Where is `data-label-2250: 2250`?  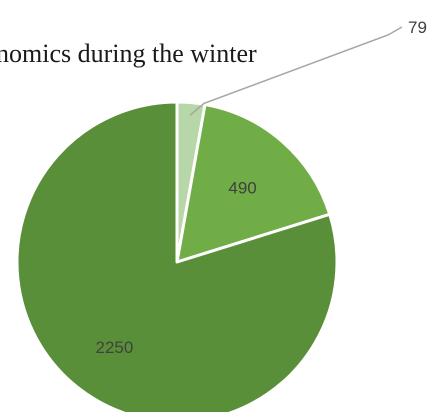 data-label-2250: 2250 is located at coordinates (115, 347).